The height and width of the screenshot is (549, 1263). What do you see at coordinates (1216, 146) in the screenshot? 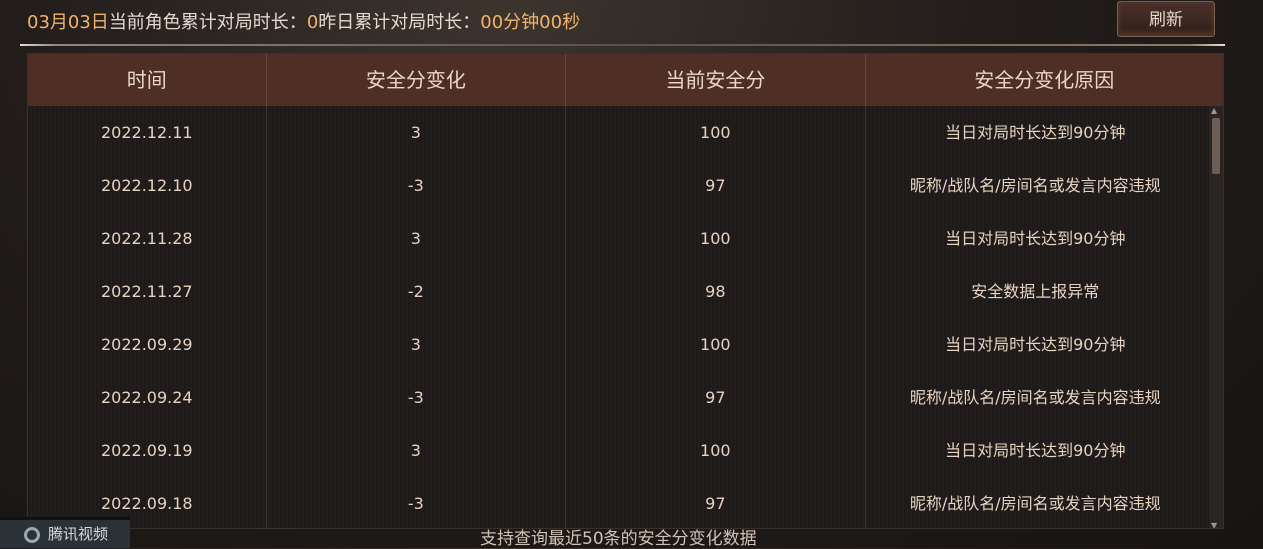
I see `scrollbar-thumb` at bounding box center [1216, 146].